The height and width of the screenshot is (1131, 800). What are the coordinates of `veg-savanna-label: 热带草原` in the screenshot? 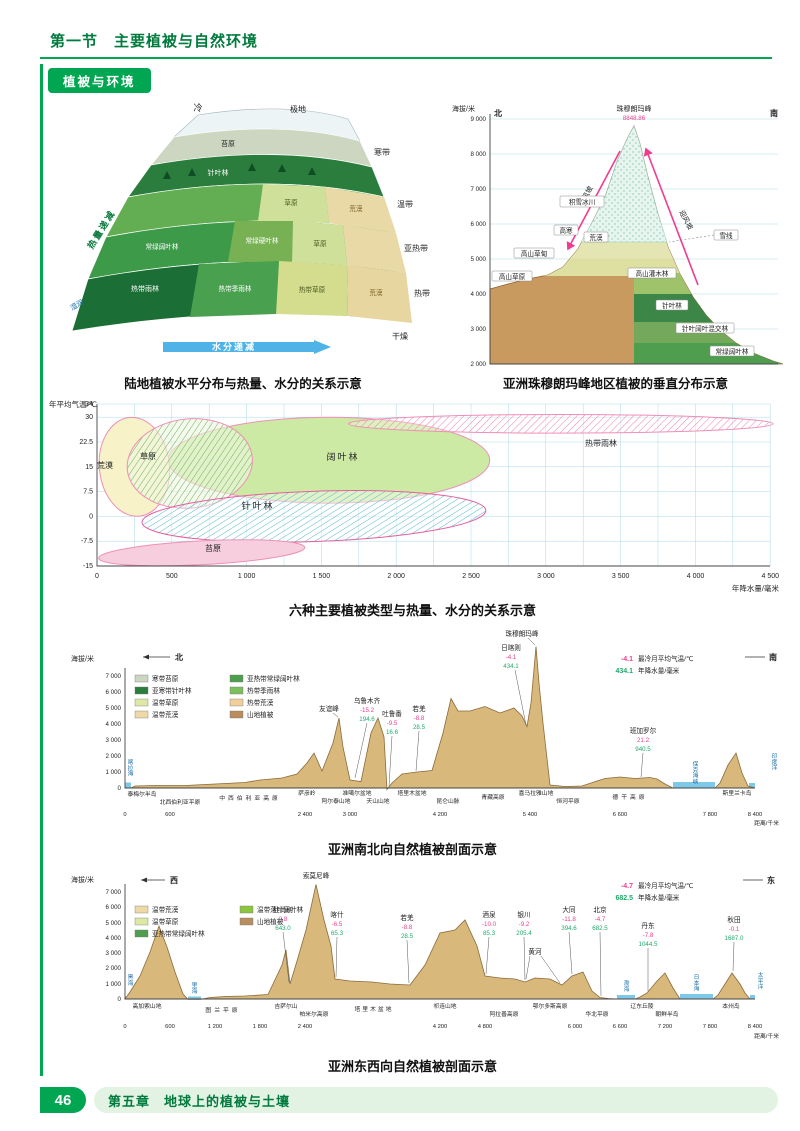 It's located at (312, 289).